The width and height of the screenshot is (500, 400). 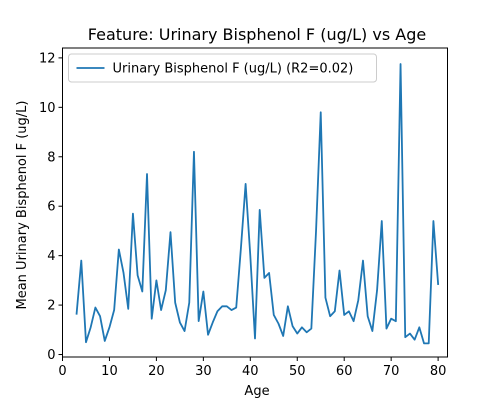 I want to click on x-tick-label: 10, so click(x=109, y=371).